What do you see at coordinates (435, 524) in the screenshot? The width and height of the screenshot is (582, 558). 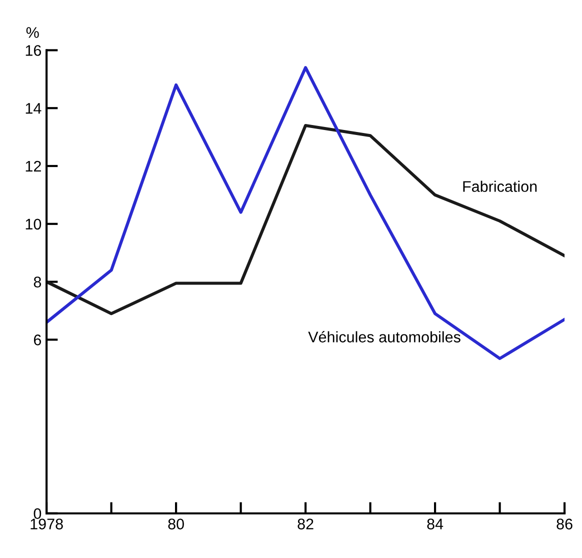 I see `x-tick-label: 84` at bounding box center [435, 524].